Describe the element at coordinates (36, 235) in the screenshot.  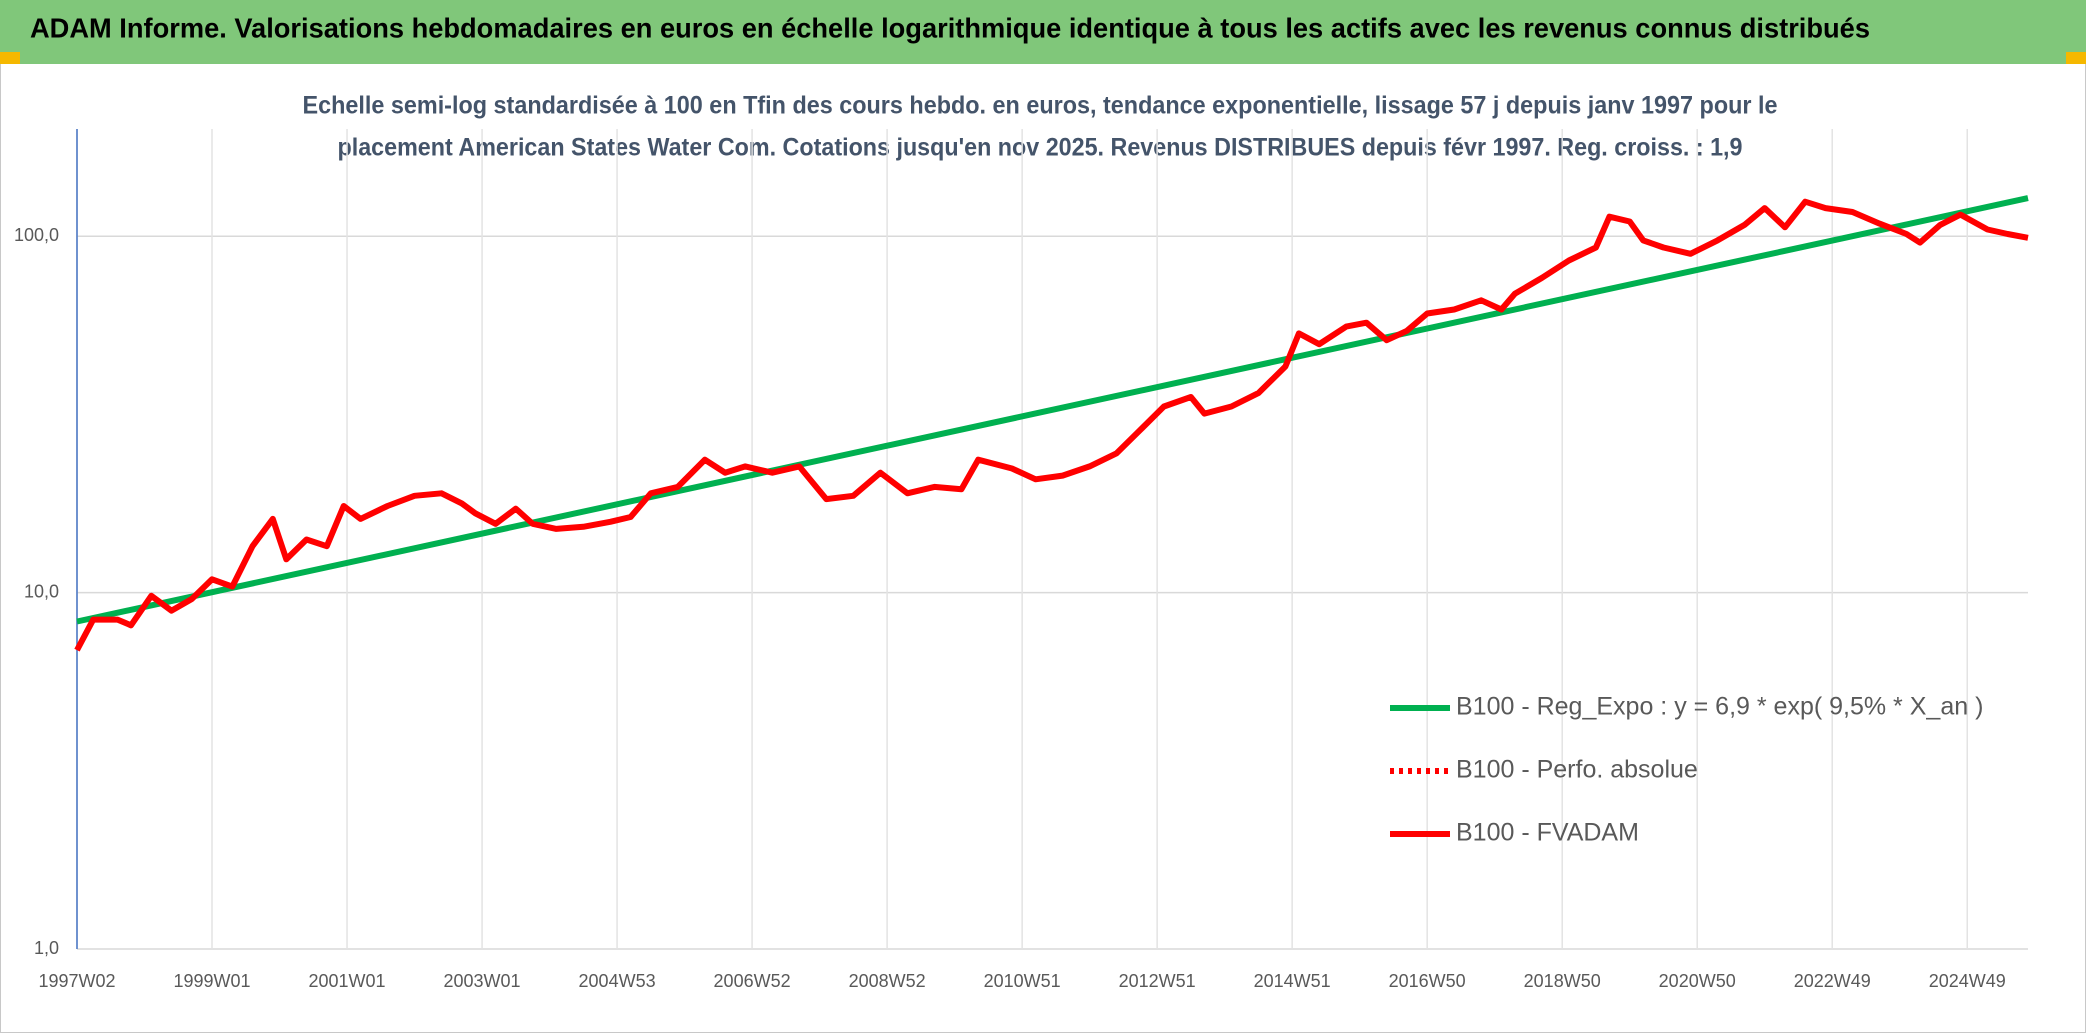
I see `y-tick-label: 100,0` at that location.